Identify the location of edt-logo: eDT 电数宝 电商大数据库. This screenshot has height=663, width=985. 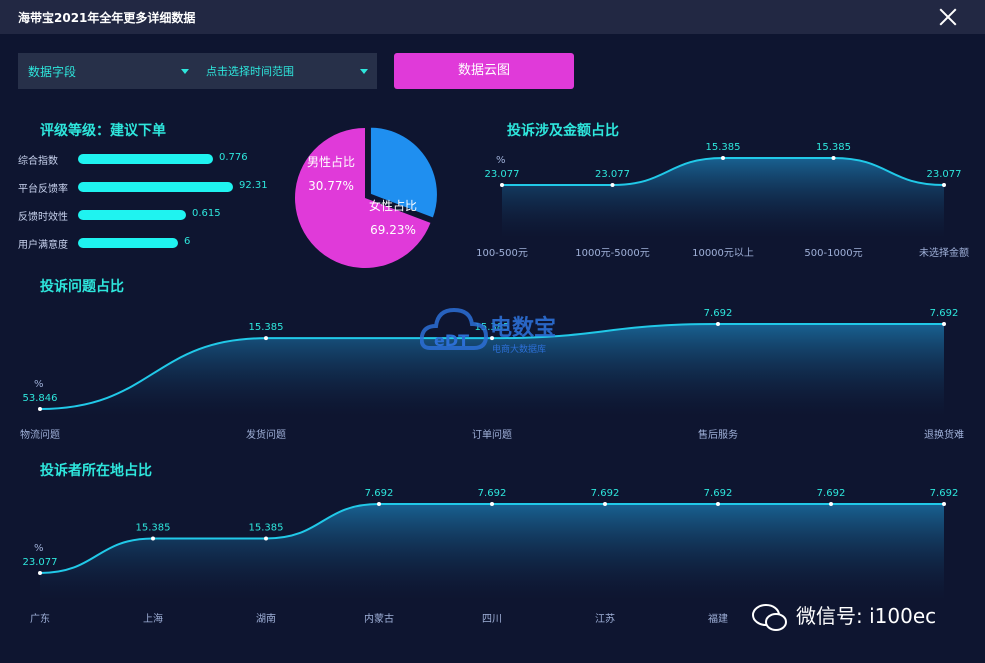
(494, 330).